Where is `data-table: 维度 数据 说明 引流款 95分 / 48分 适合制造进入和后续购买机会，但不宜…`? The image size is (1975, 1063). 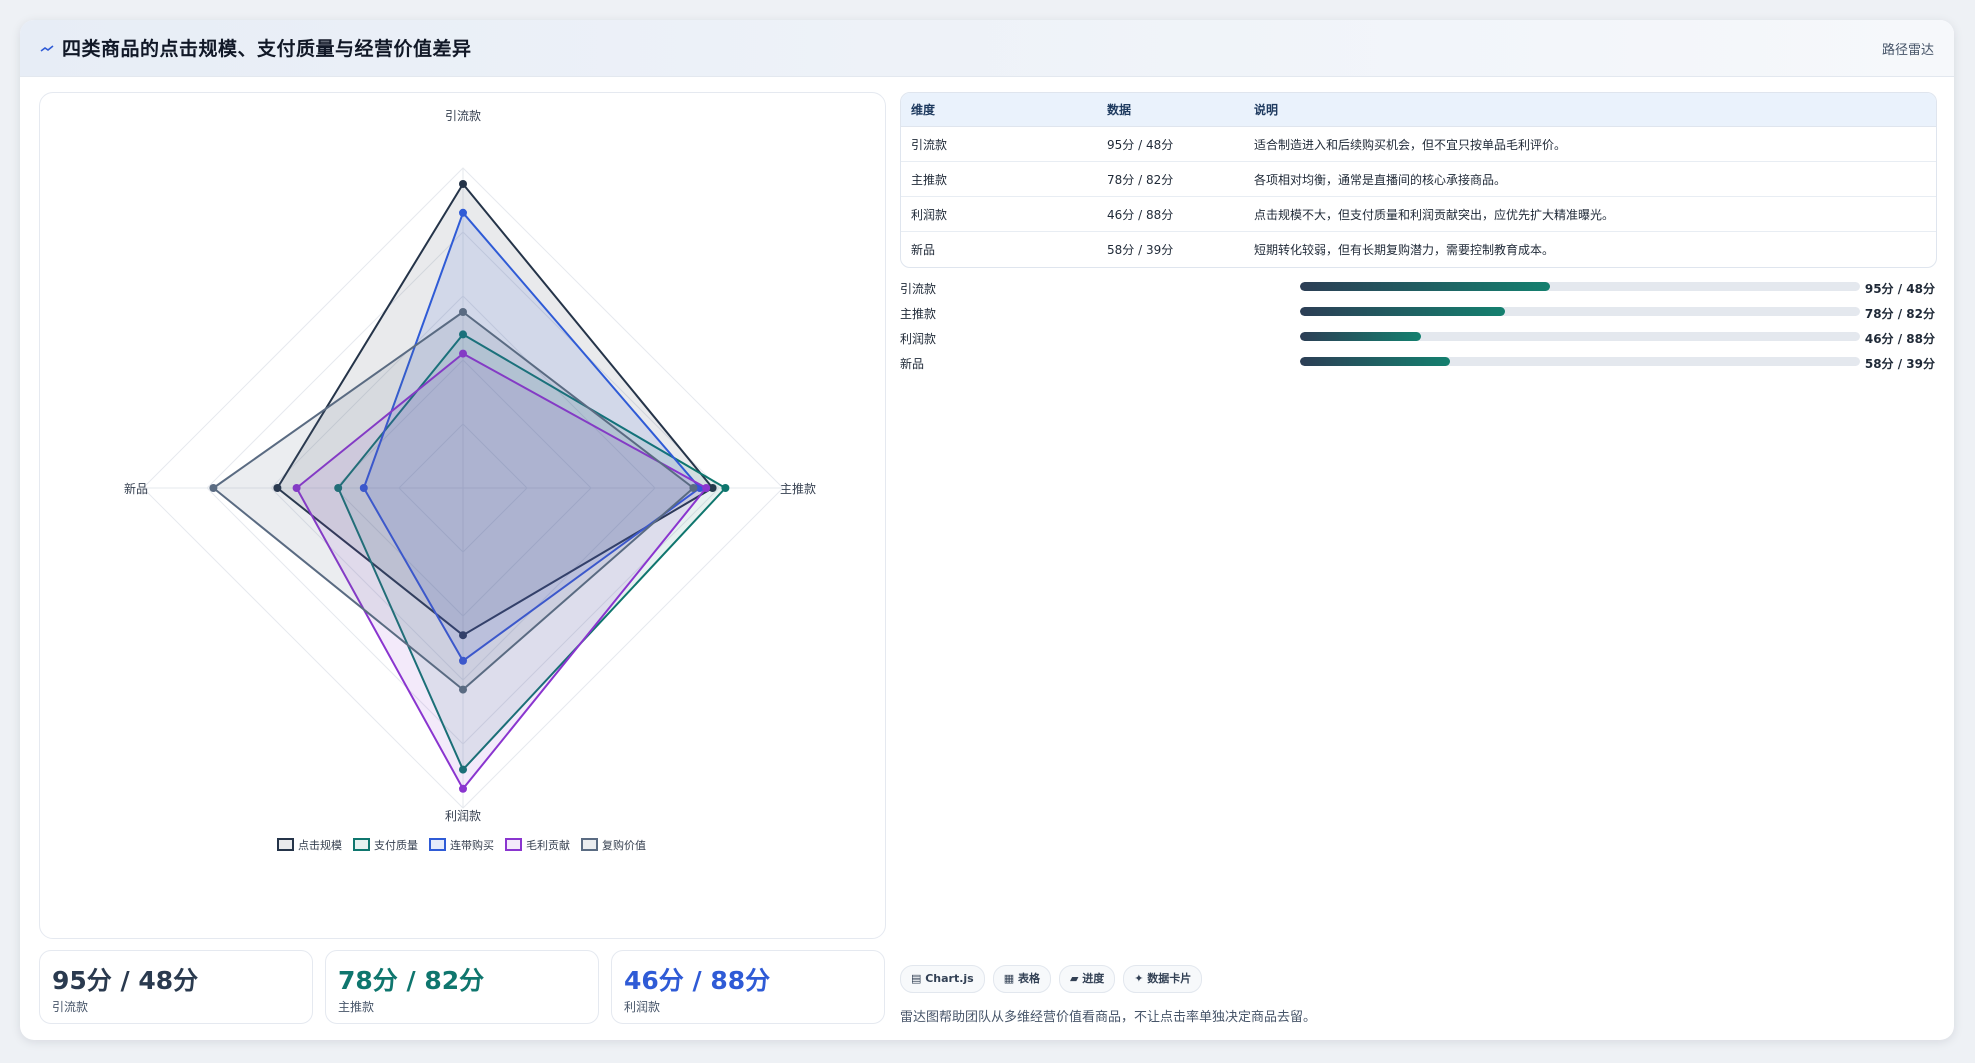
data-table: 维度 数据 说明 引流款 95分 / 48分 适合制造进入和后续购买机会，但不宜… is located at coordinates (1418, 180).